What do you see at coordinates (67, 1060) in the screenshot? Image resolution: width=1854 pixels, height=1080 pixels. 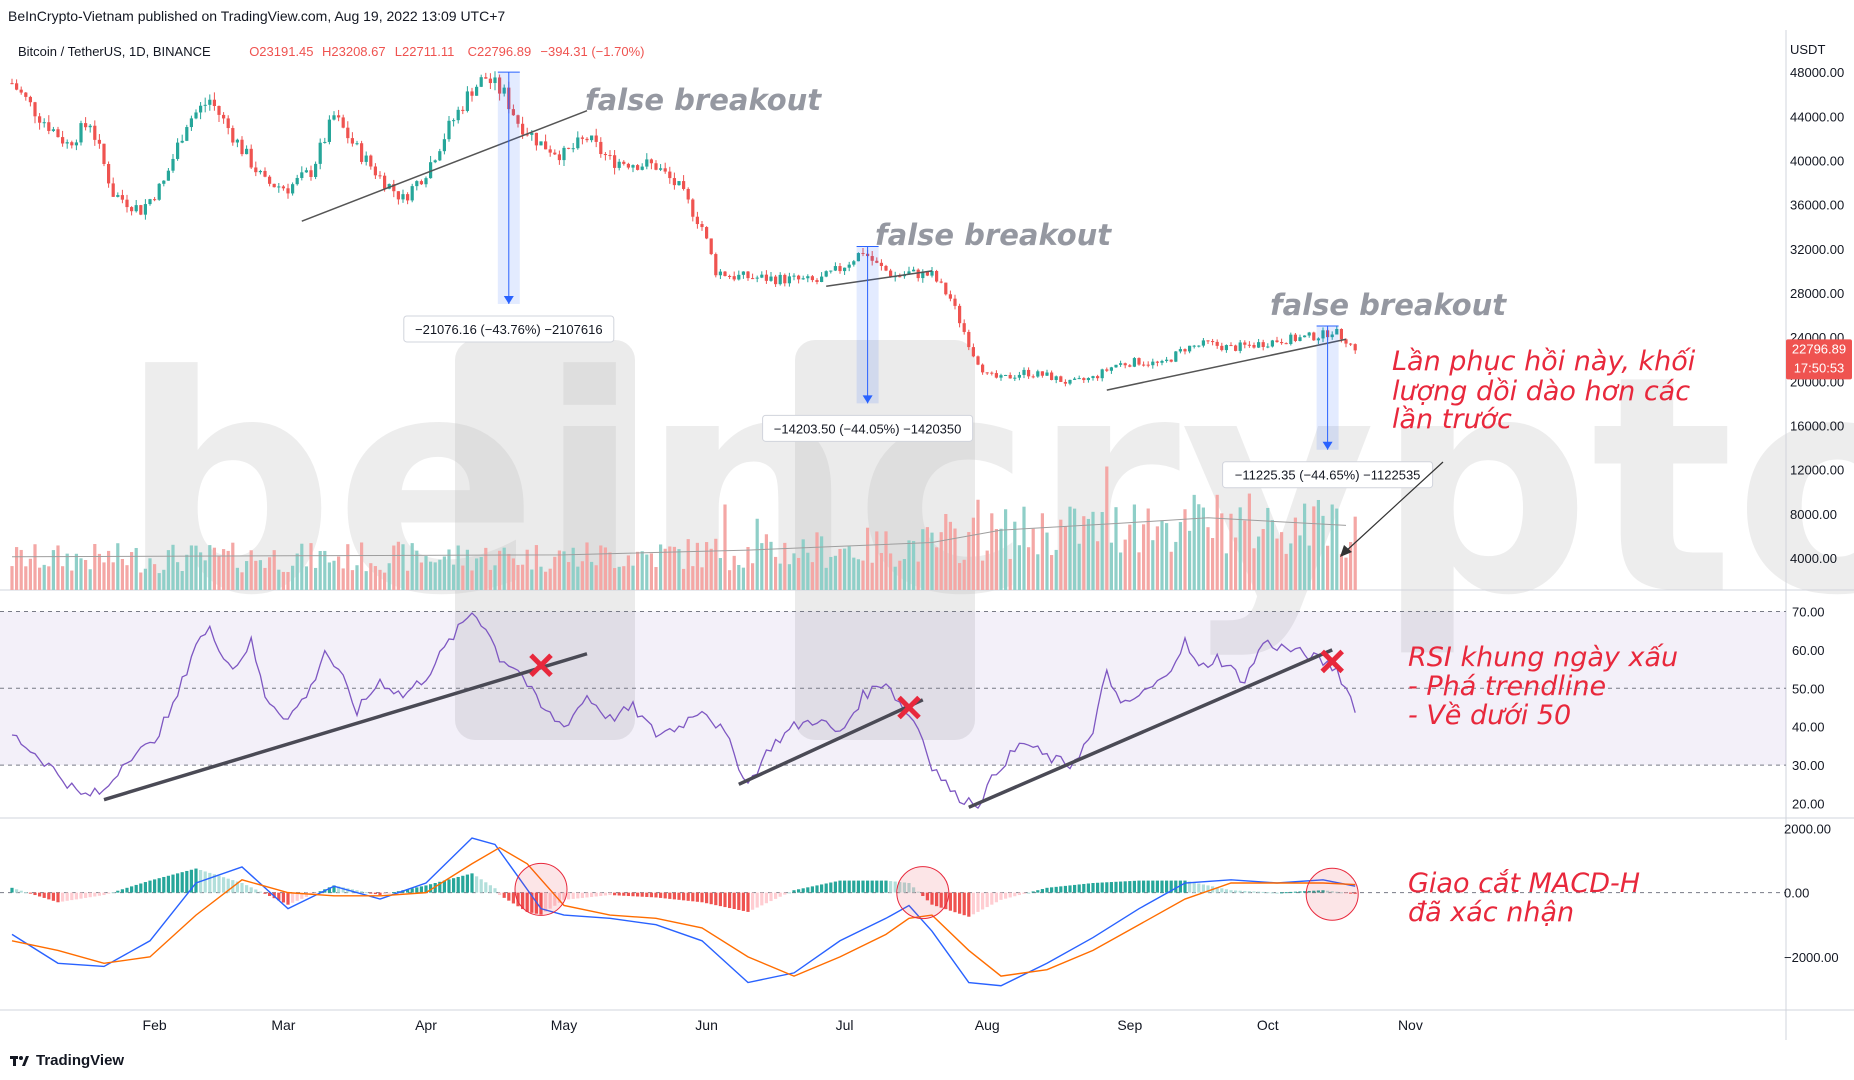 I see `tradingview-footer: TradingView` at bounding box center [67, 1060].